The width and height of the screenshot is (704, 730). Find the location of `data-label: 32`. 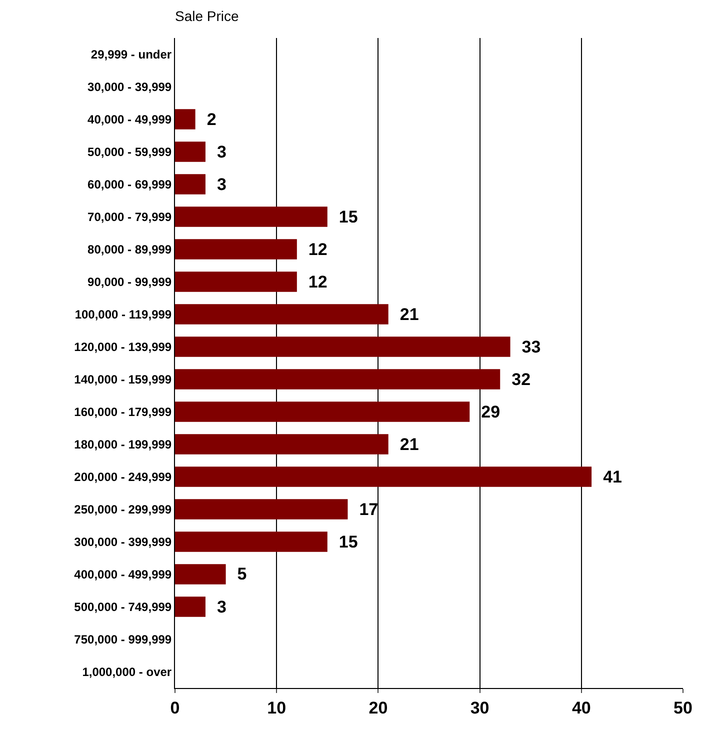

data-label: 32 is located at coordinates (517, 379).